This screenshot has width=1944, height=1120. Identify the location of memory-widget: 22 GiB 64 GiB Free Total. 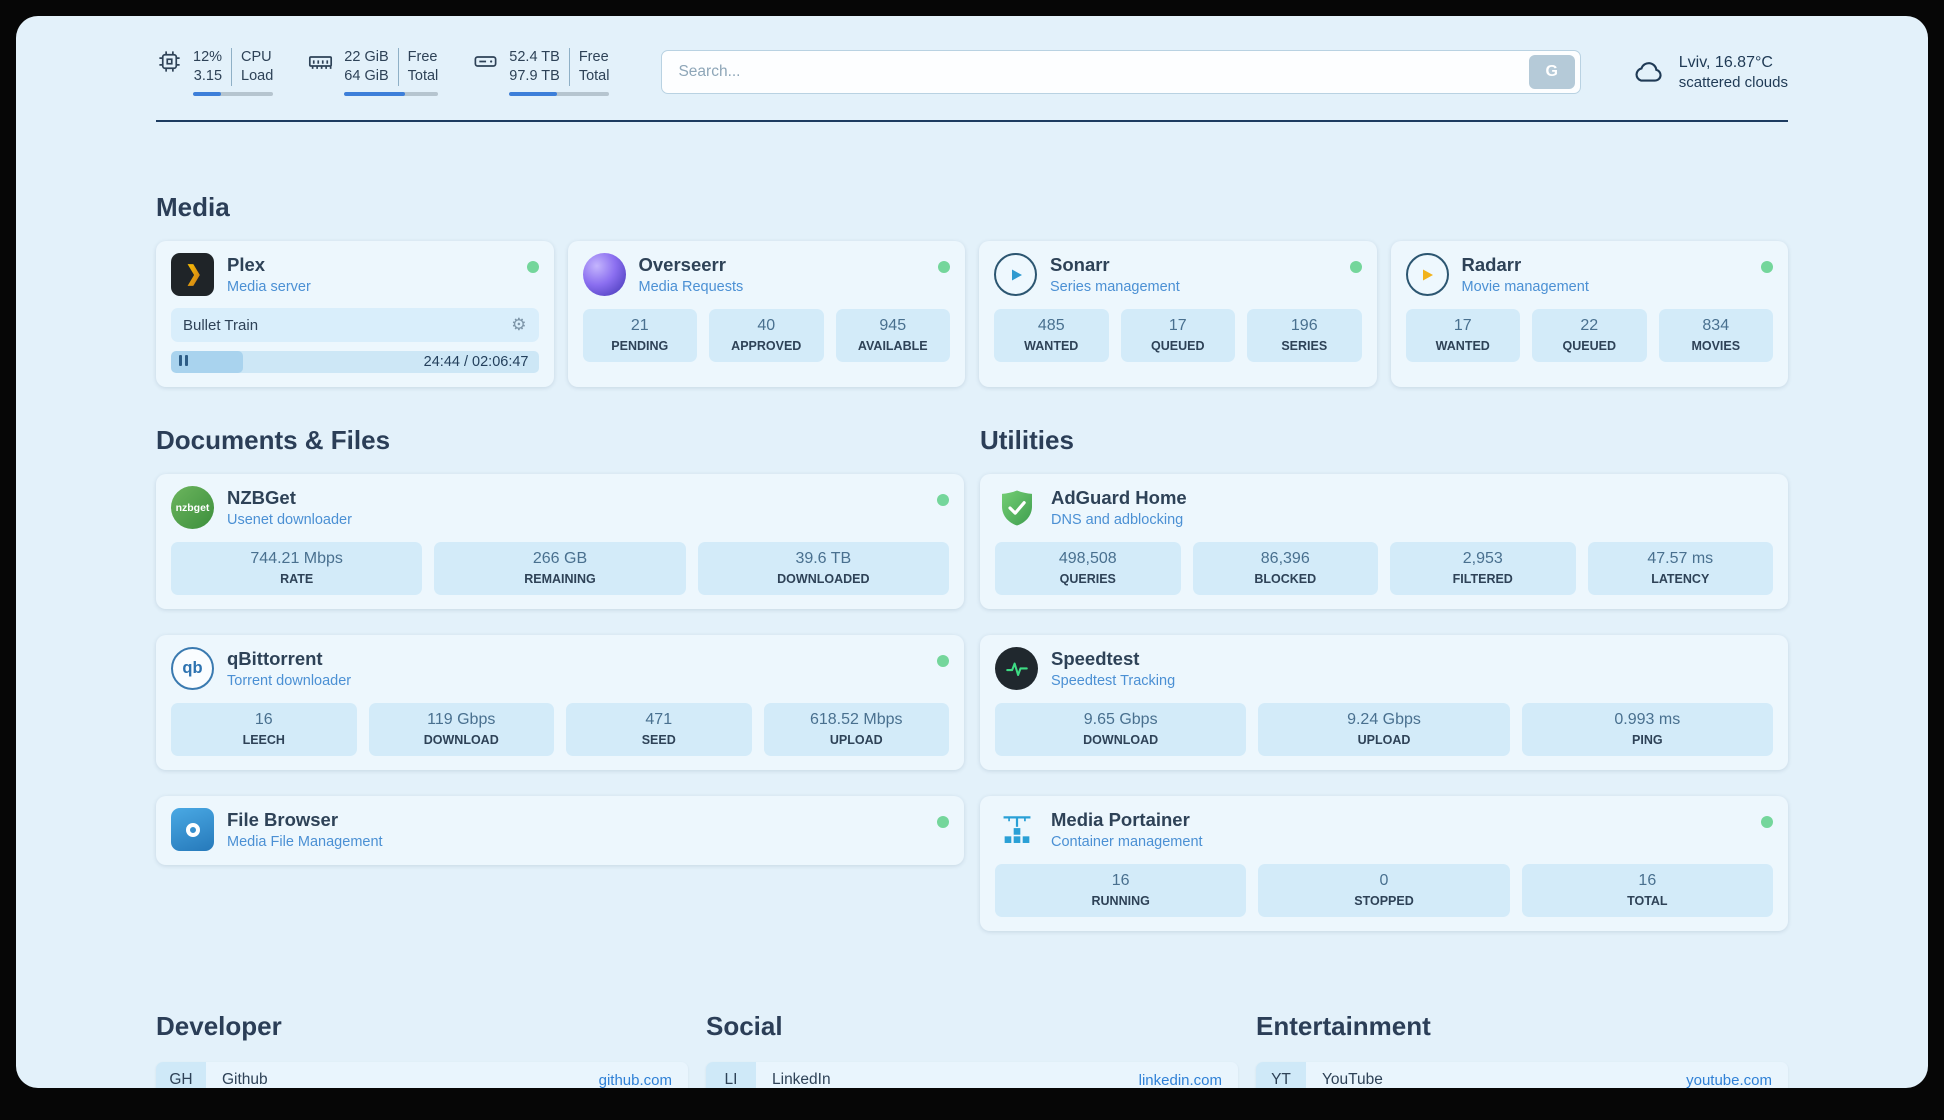
(373, 72).